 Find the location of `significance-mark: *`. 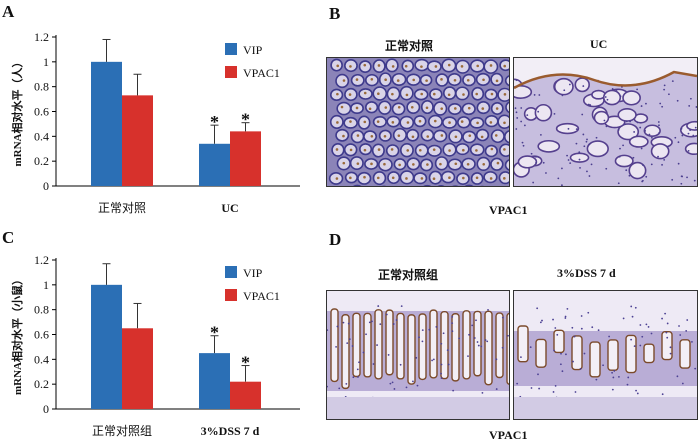

significance-mark: * is located at coordinates (214, 333).